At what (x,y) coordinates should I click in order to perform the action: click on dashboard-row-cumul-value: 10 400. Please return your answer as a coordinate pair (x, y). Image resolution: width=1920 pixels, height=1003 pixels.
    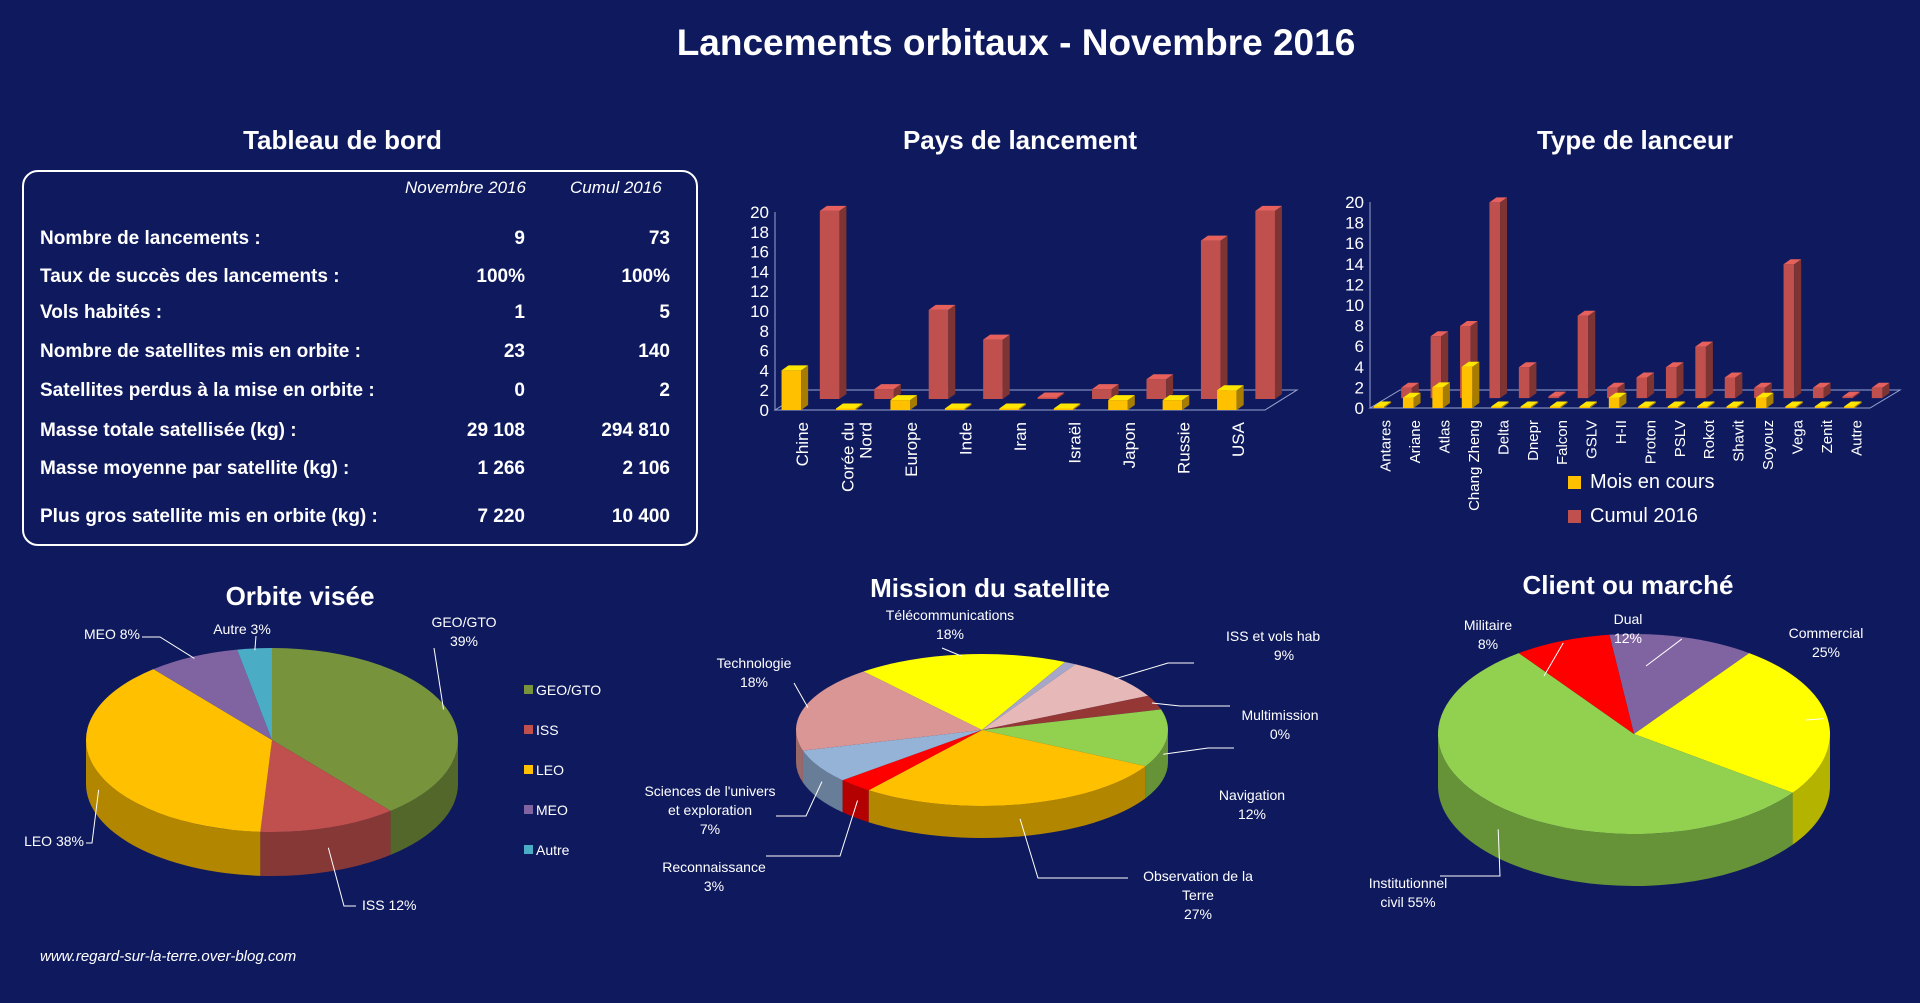
    Looking at the image, I should click on (640, 516).